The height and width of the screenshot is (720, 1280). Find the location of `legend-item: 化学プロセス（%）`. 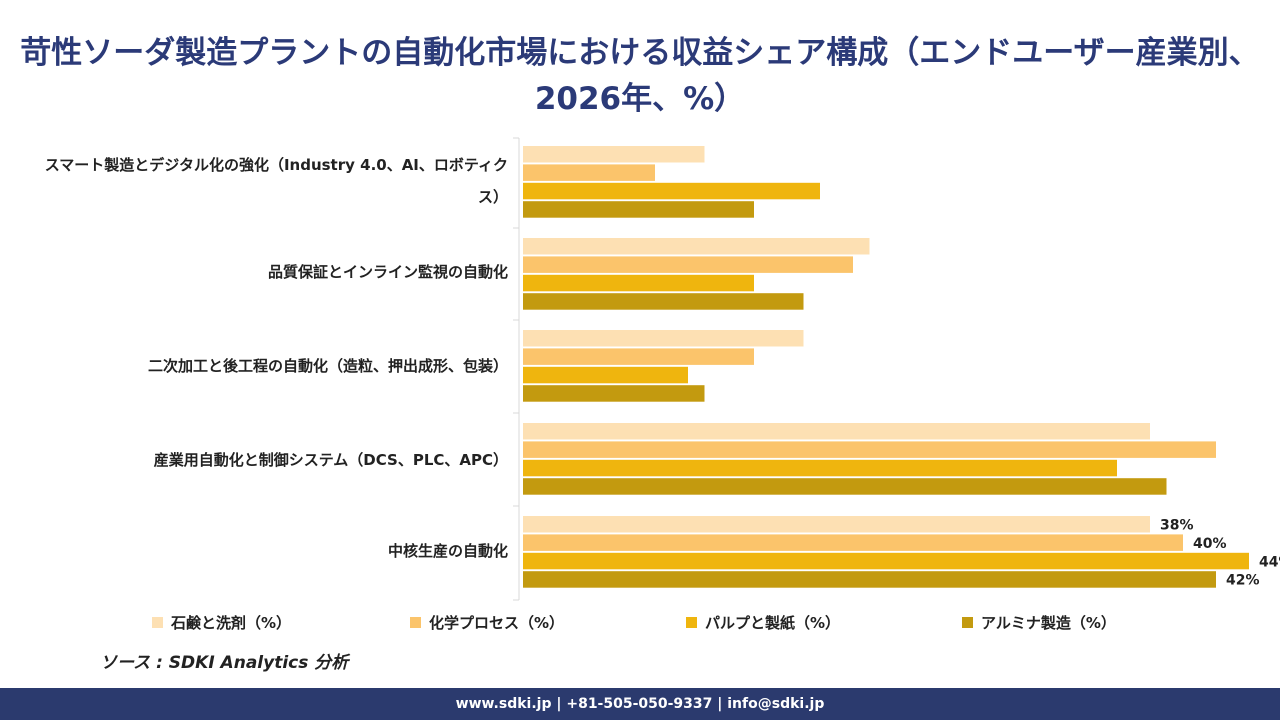

legend-item: 化学プロセス（%） is located at coordinates (487, 622).